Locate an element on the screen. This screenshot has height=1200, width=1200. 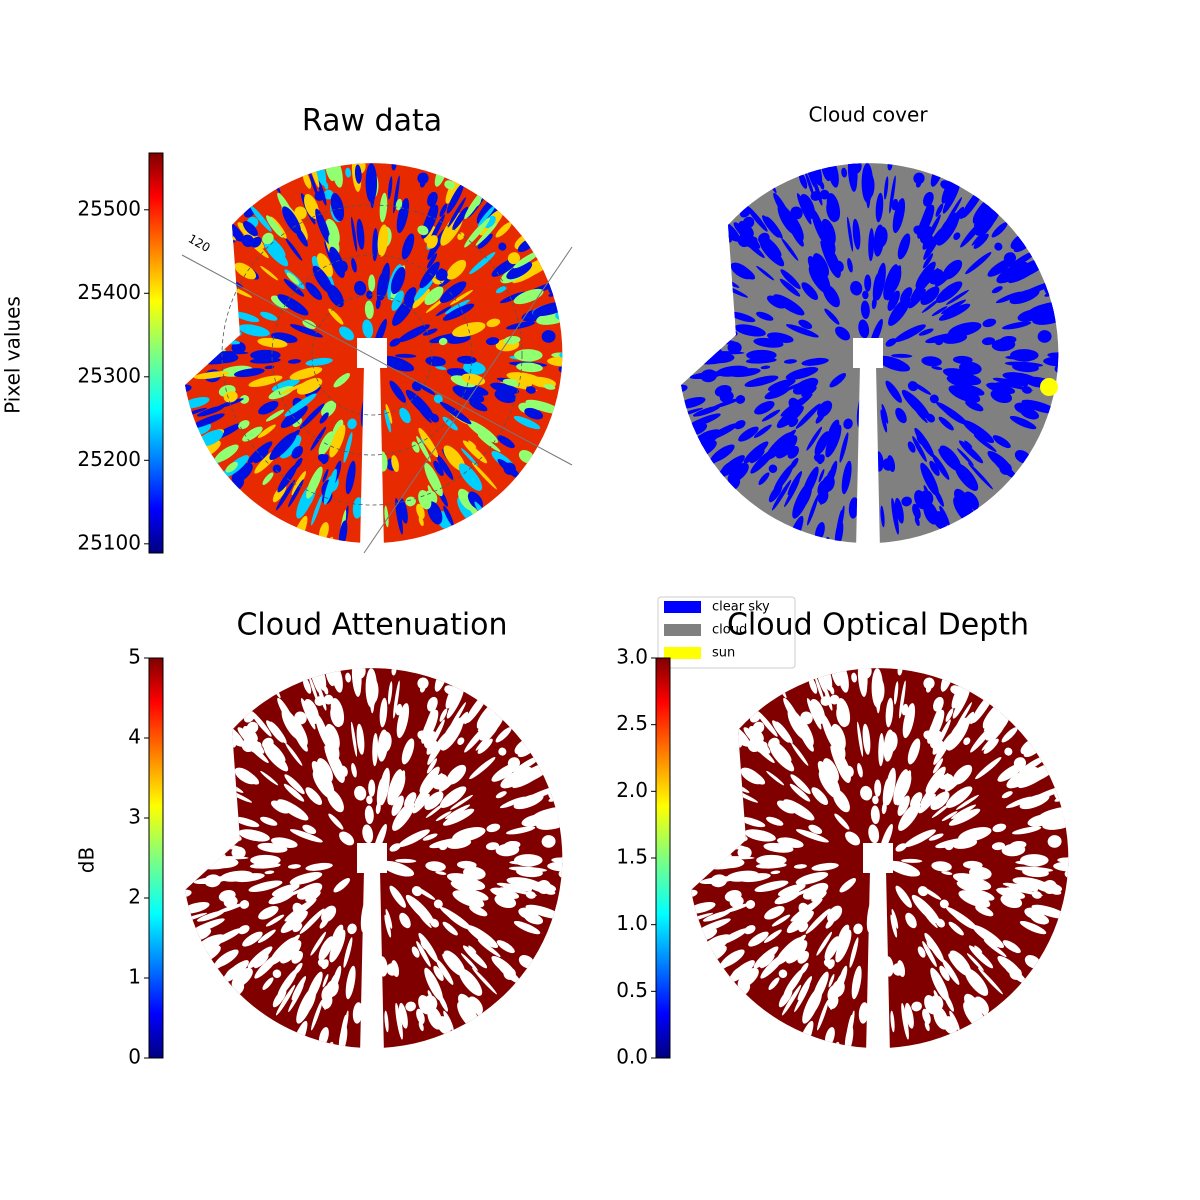
sun is located at coordinates (1050, 887).